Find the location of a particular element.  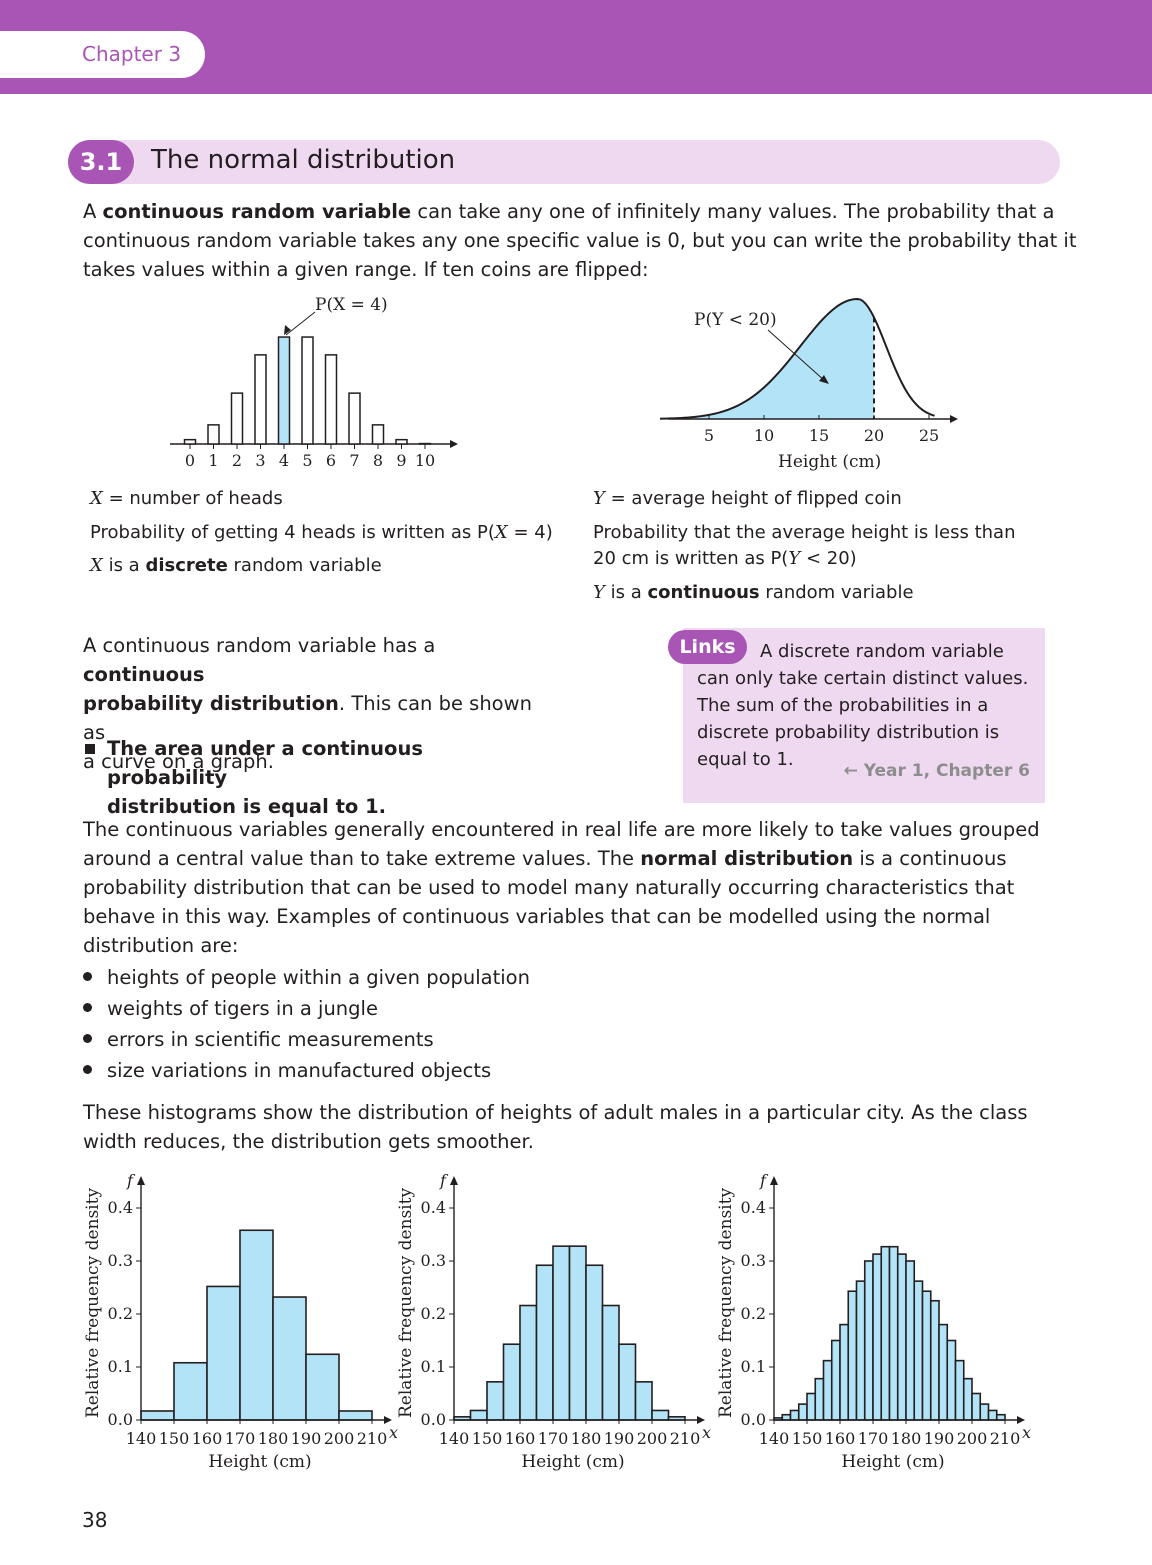

x-tick-label: 9 is located at coordinates (401, 460).